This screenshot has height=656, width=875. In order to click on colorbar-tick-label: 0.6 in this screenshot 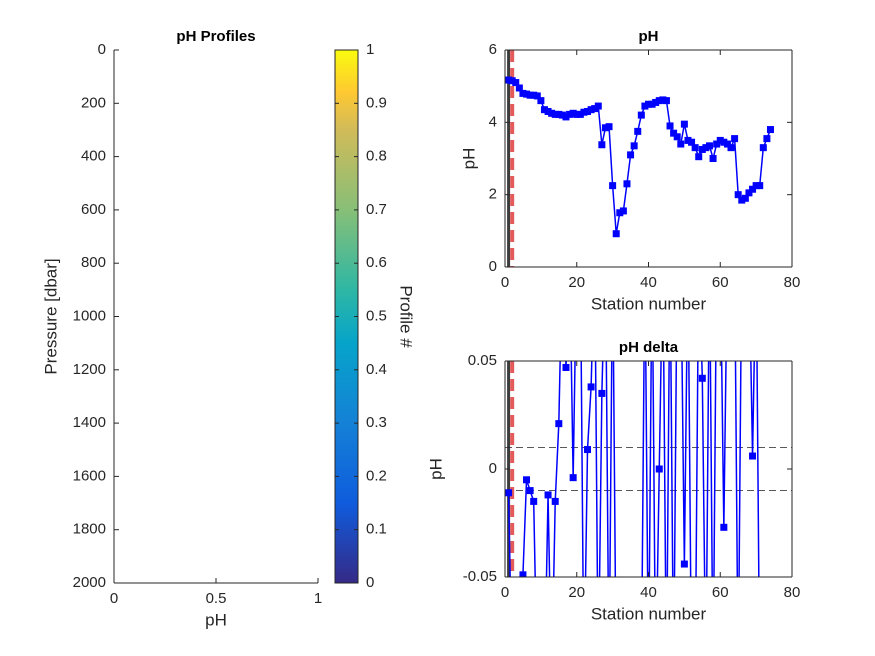, I will do `click(376, 262)`.